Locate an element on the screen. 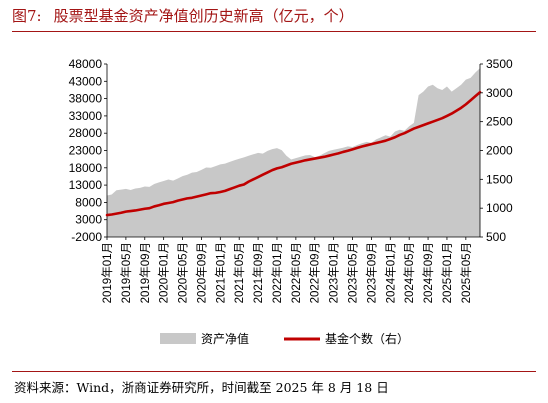  x-tick-label: 2024年09月 is located at coordinates (428, 272).